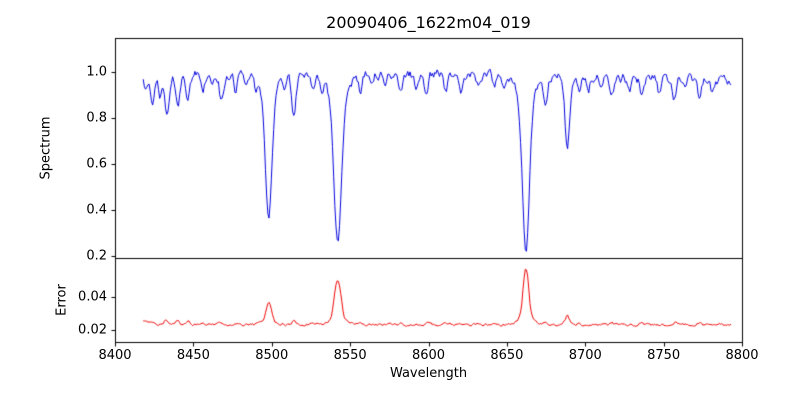 This screenshot has width=800, height=400. I want to click on x-tick-label: 8700, so click(585, 355).